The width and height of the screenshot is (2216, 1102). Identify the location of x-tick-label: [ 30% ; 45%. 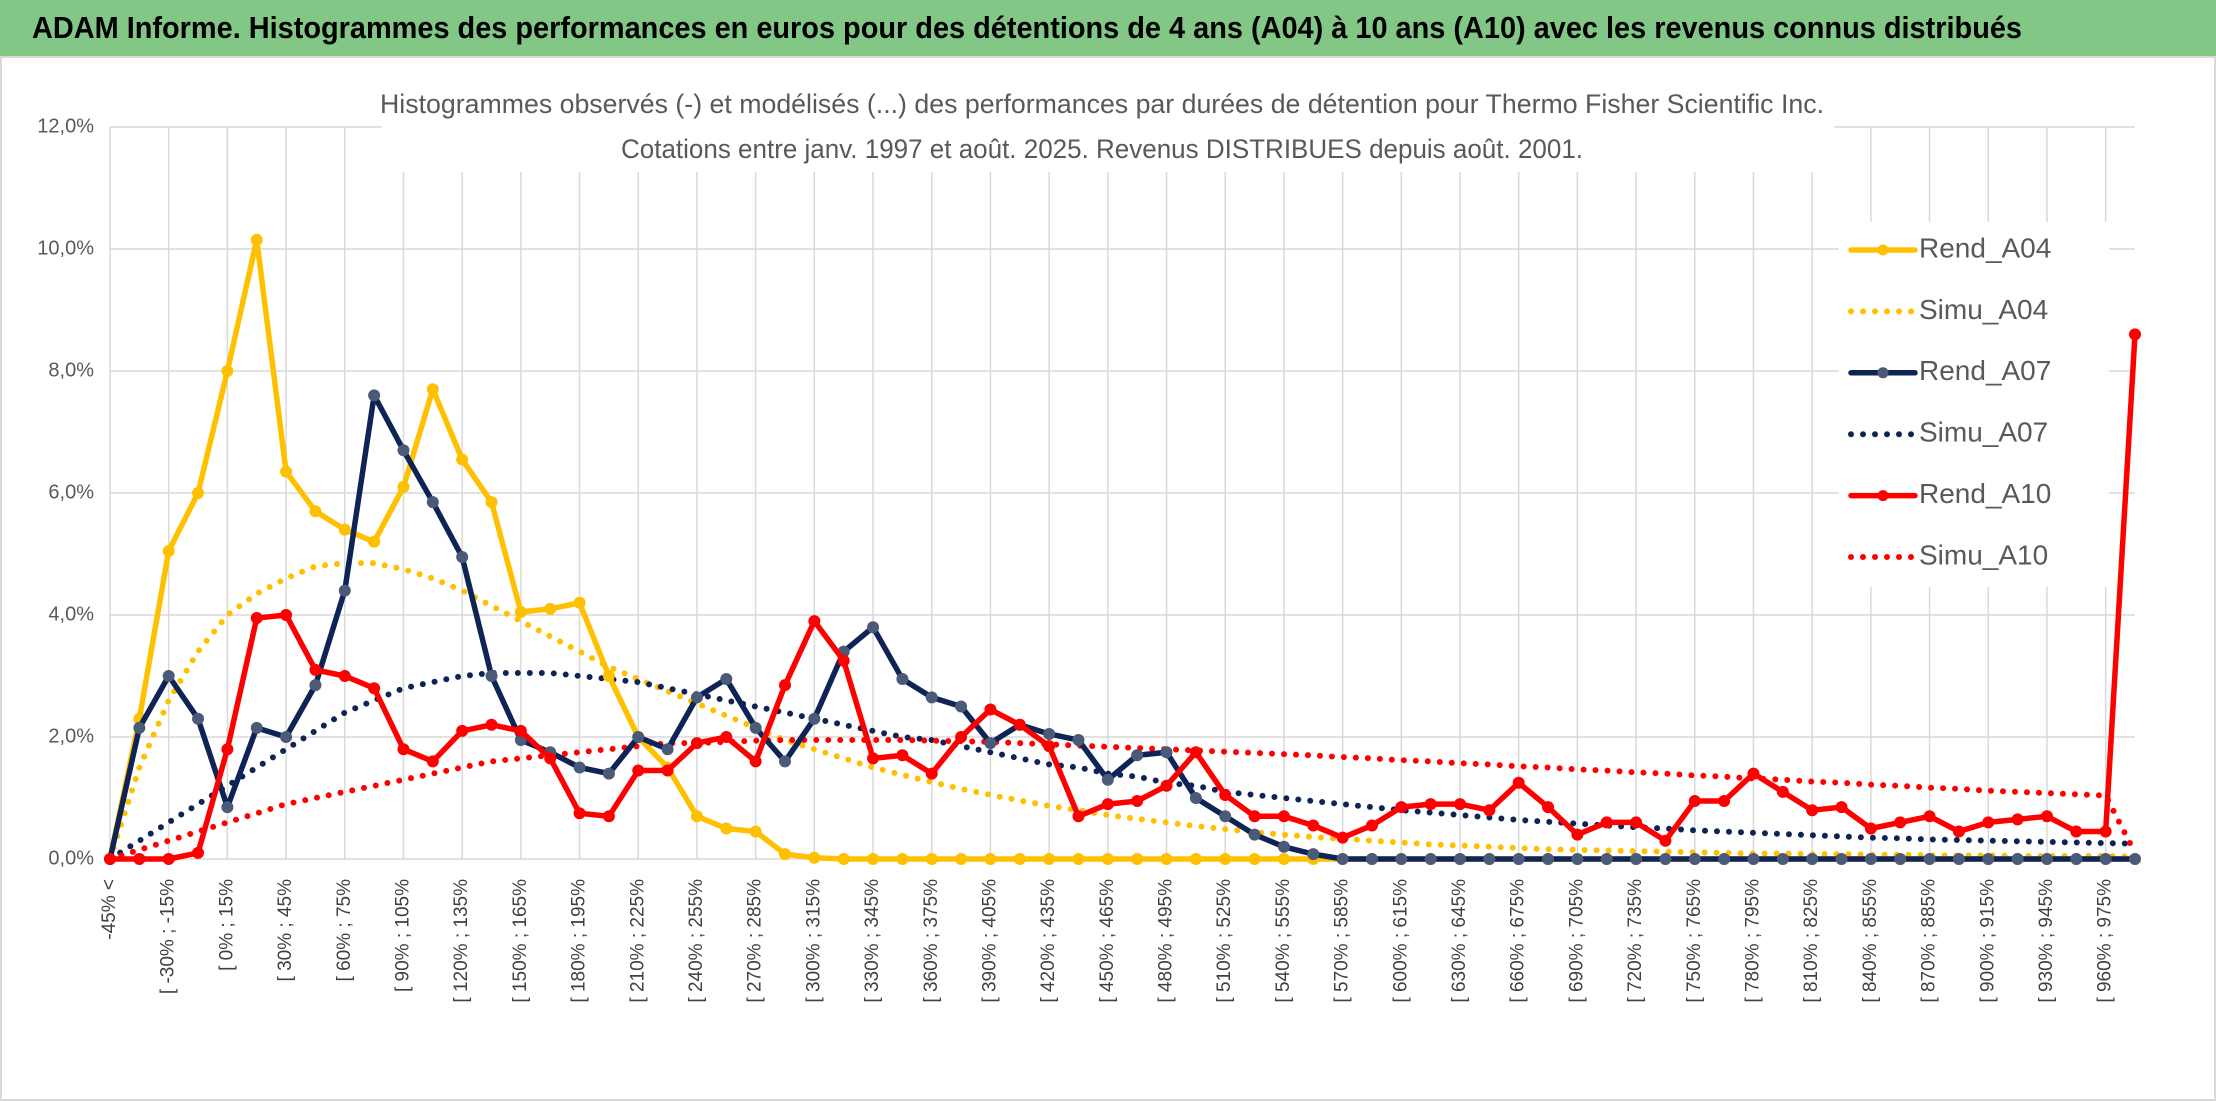
(285, 930).